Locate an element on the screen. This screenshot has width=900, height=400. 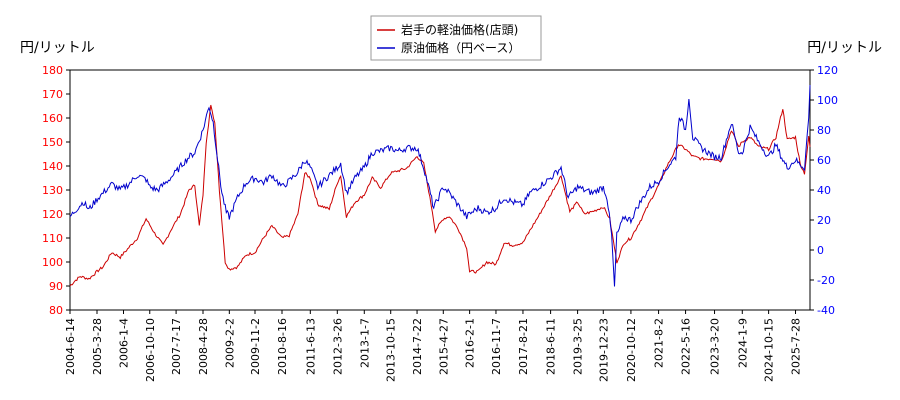
x-tick-label: 2018-6-11 is located at coordinates (551, 346).